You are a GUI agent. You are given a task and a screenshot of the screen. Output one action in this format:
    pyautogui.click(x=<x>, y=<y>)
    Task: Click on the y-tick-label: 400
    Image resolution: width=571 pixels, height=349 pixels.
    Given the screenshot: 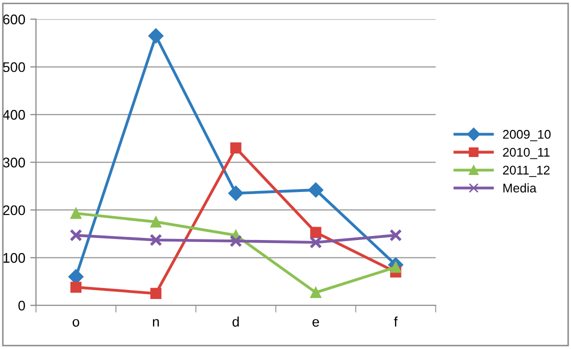 What is the action you would take?
    pyautogui.click(x=14, y=115)
    